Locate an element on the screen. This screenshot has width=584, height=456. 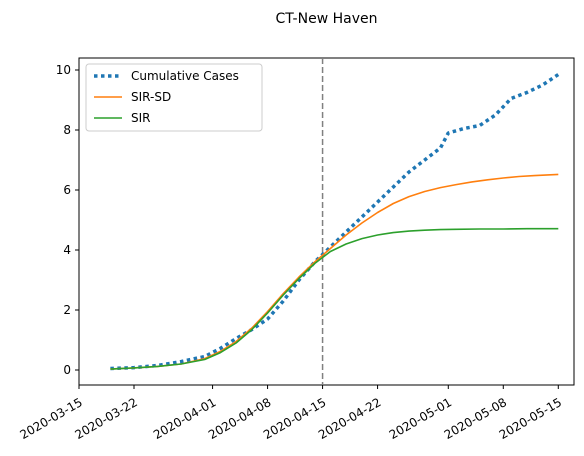
y-tick-label: 4 is located at coordinates (67, 250).